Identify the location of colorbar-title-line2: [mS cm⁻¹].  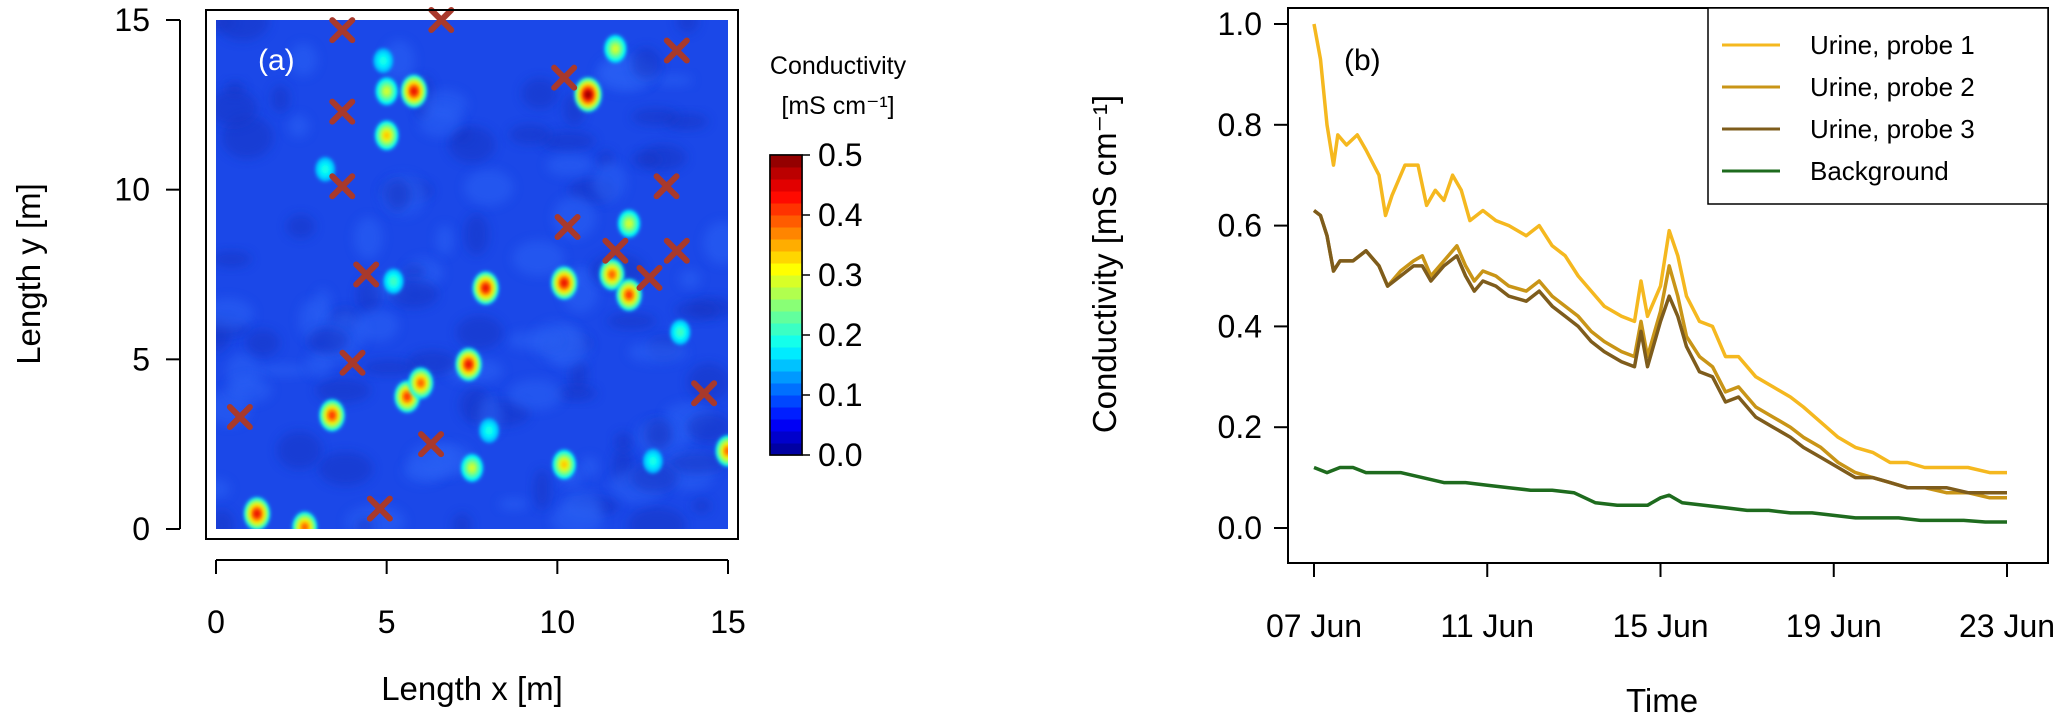
(837, 106).